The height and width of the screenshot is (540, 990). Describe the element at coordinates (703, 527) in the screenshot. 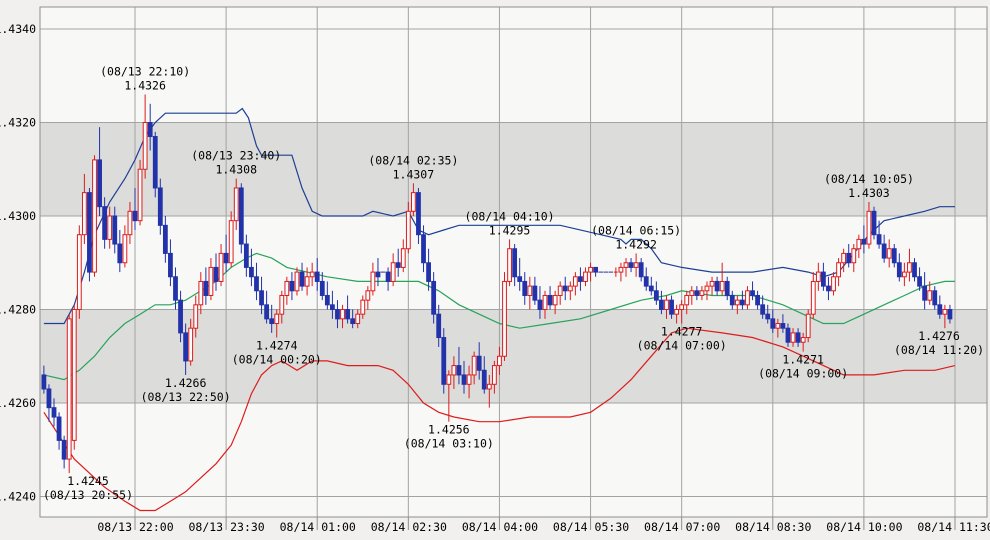

I see `time-tick-time: 07:00` at that location.